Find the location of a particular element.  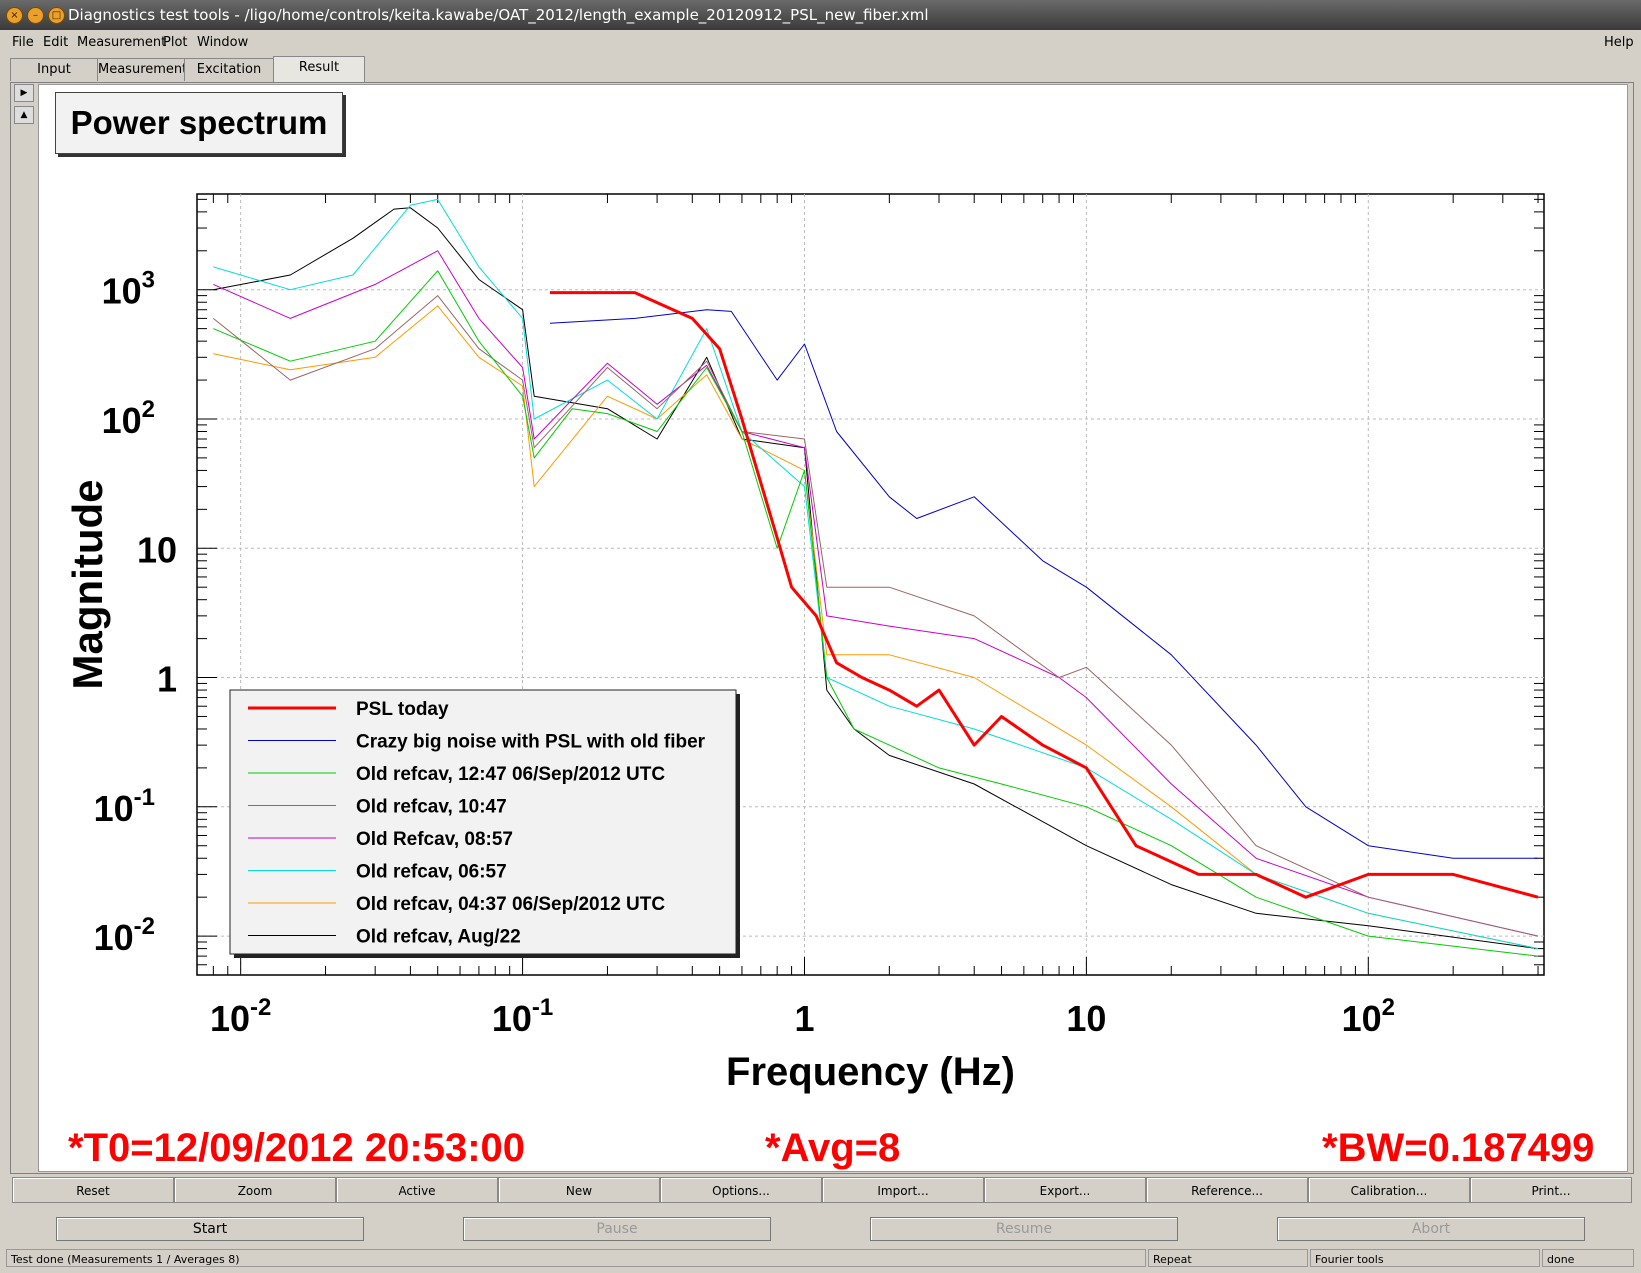

menu-window: Window is located at coordinates (223, 42).